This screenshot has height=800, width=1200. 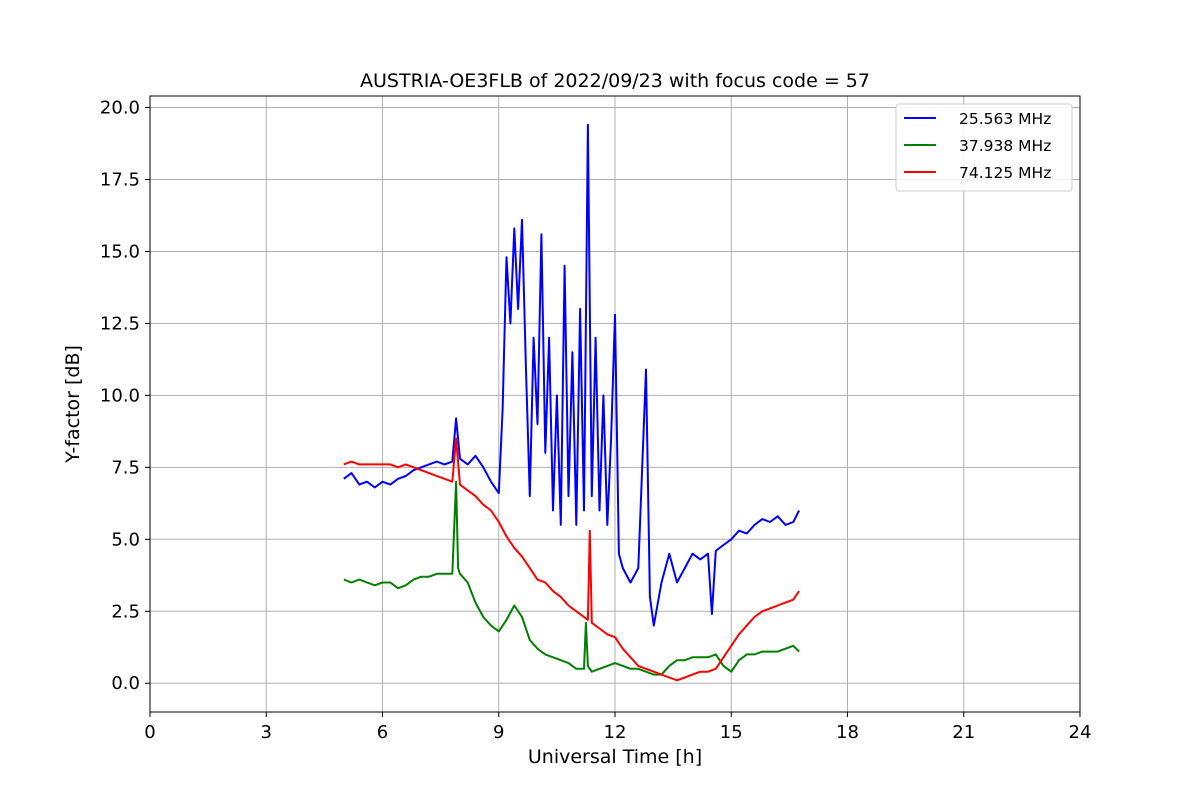 What do you see at coordinates (120, 395) in the screenshot?
I see `y-tick-label: 10.0` at bounding box center [120, 395].